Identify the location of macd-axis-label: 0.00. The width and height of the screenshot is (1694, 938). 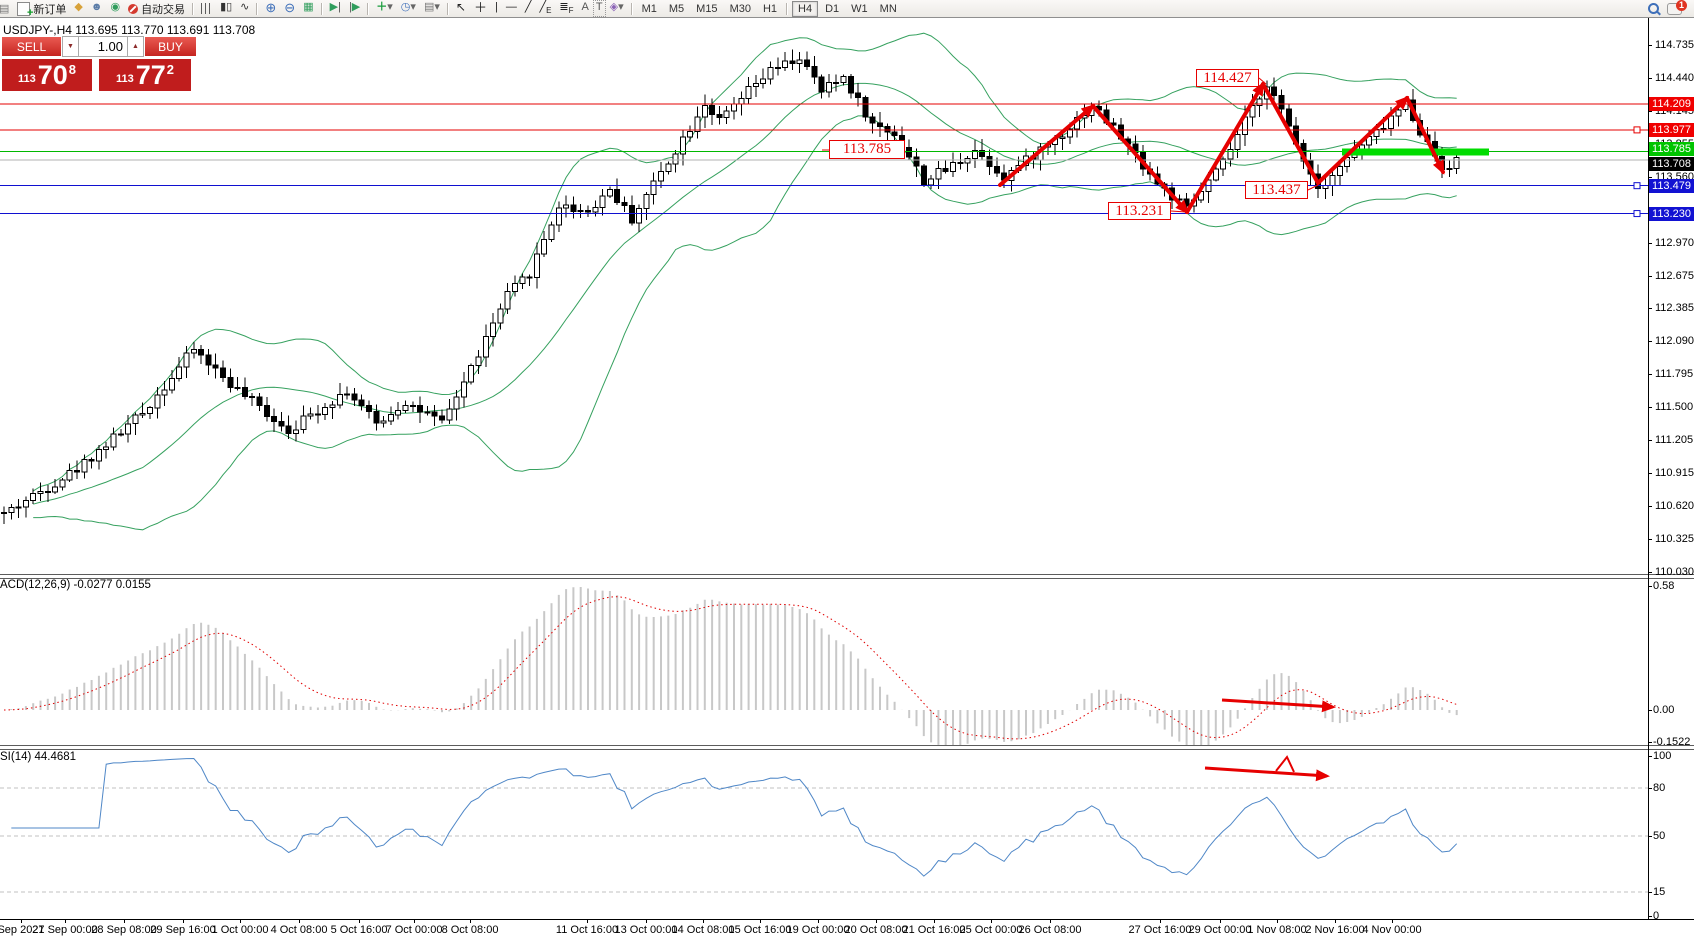
(1664, 710).